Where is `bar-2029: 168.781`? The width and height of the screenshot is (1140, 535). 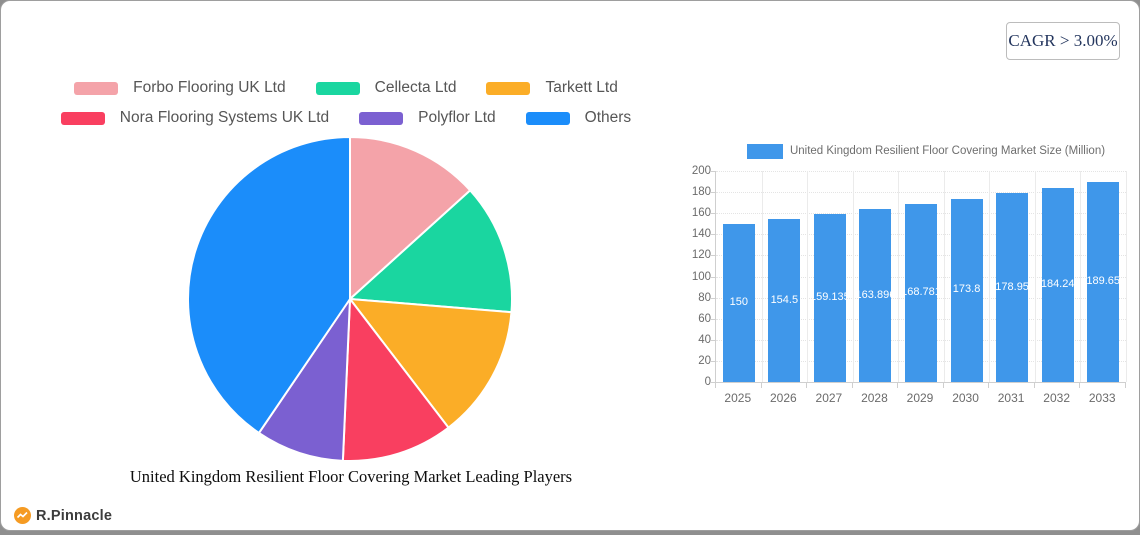 bar-2029: 168.781 is located at coordinates (921, 292).